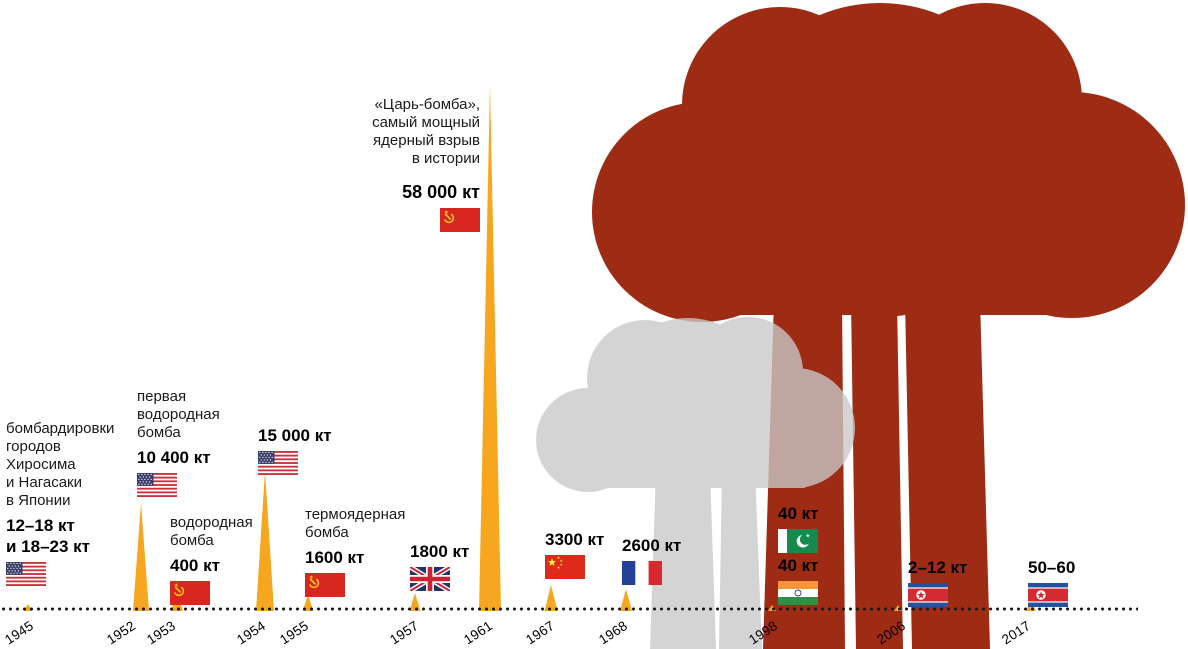 The image size is (1188, 649). What do you see at coordinates (355, 523) in the screenshot?
I see `event-label: термоядерная бомба` at bounding box center [355, 523].